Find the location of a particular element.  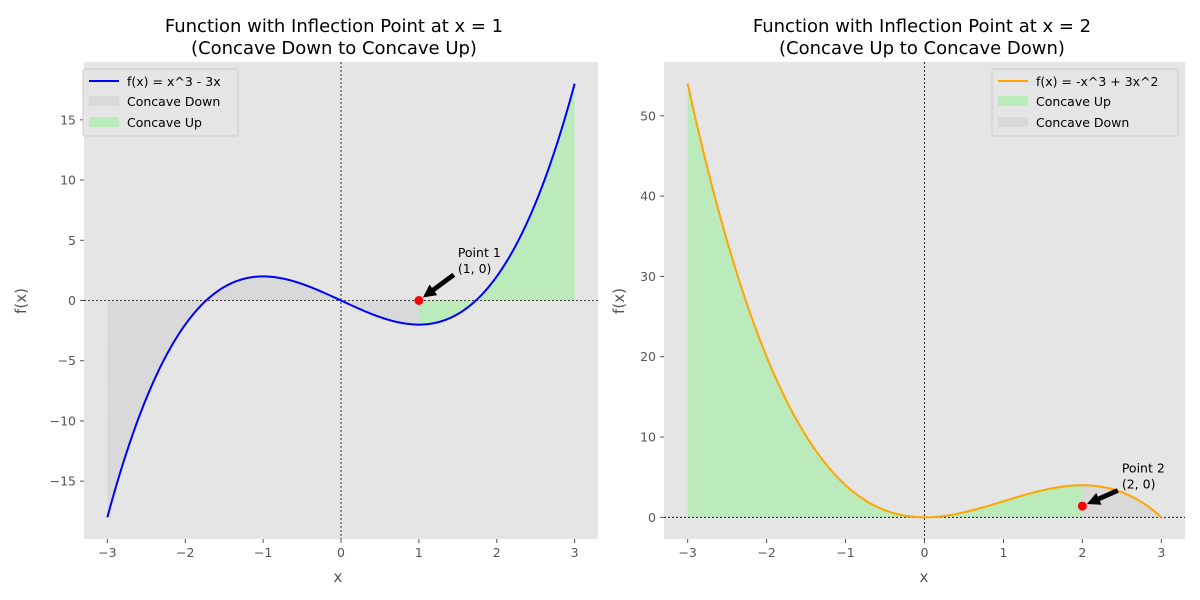

chart-left-y-axis-label: f(x) is located at coordinates (21, 301).